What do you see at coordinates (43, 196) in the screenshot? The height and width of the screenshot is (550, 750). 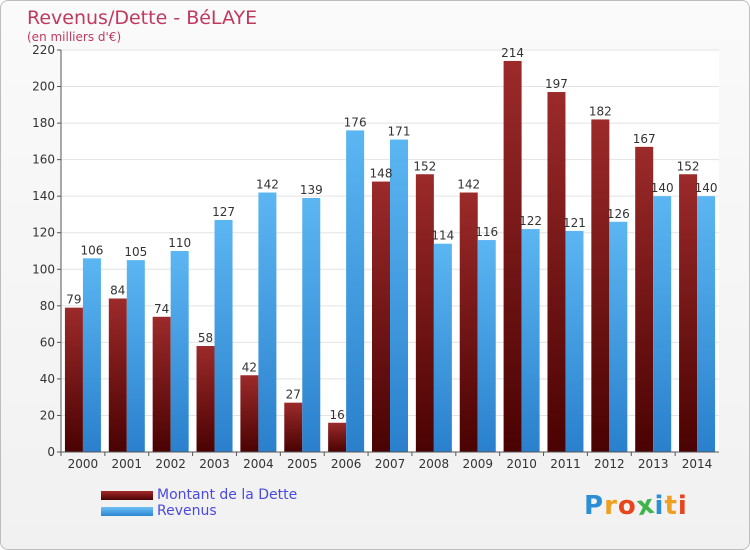 I see `y-tick-label: 140` at bounding box center [43, 196].